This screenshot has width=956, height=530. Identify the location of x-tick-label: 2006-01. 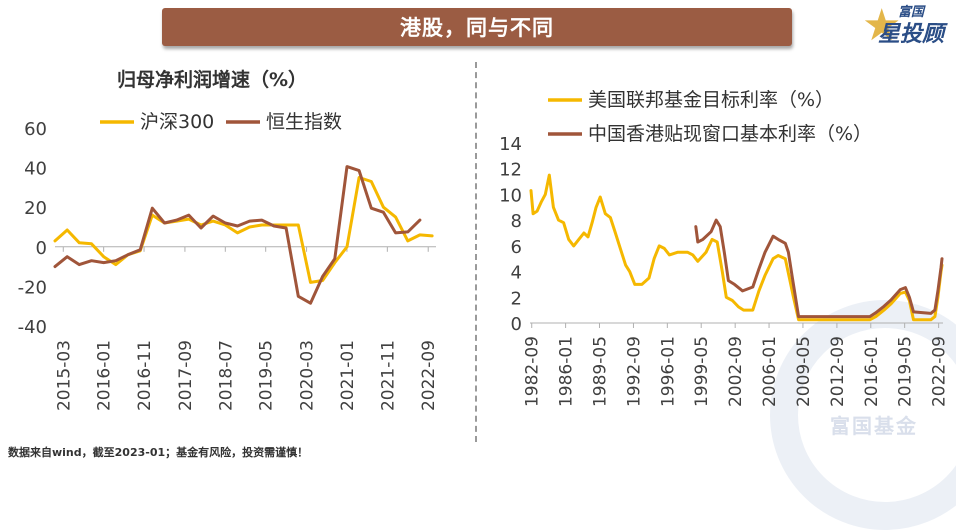
(770, 371).